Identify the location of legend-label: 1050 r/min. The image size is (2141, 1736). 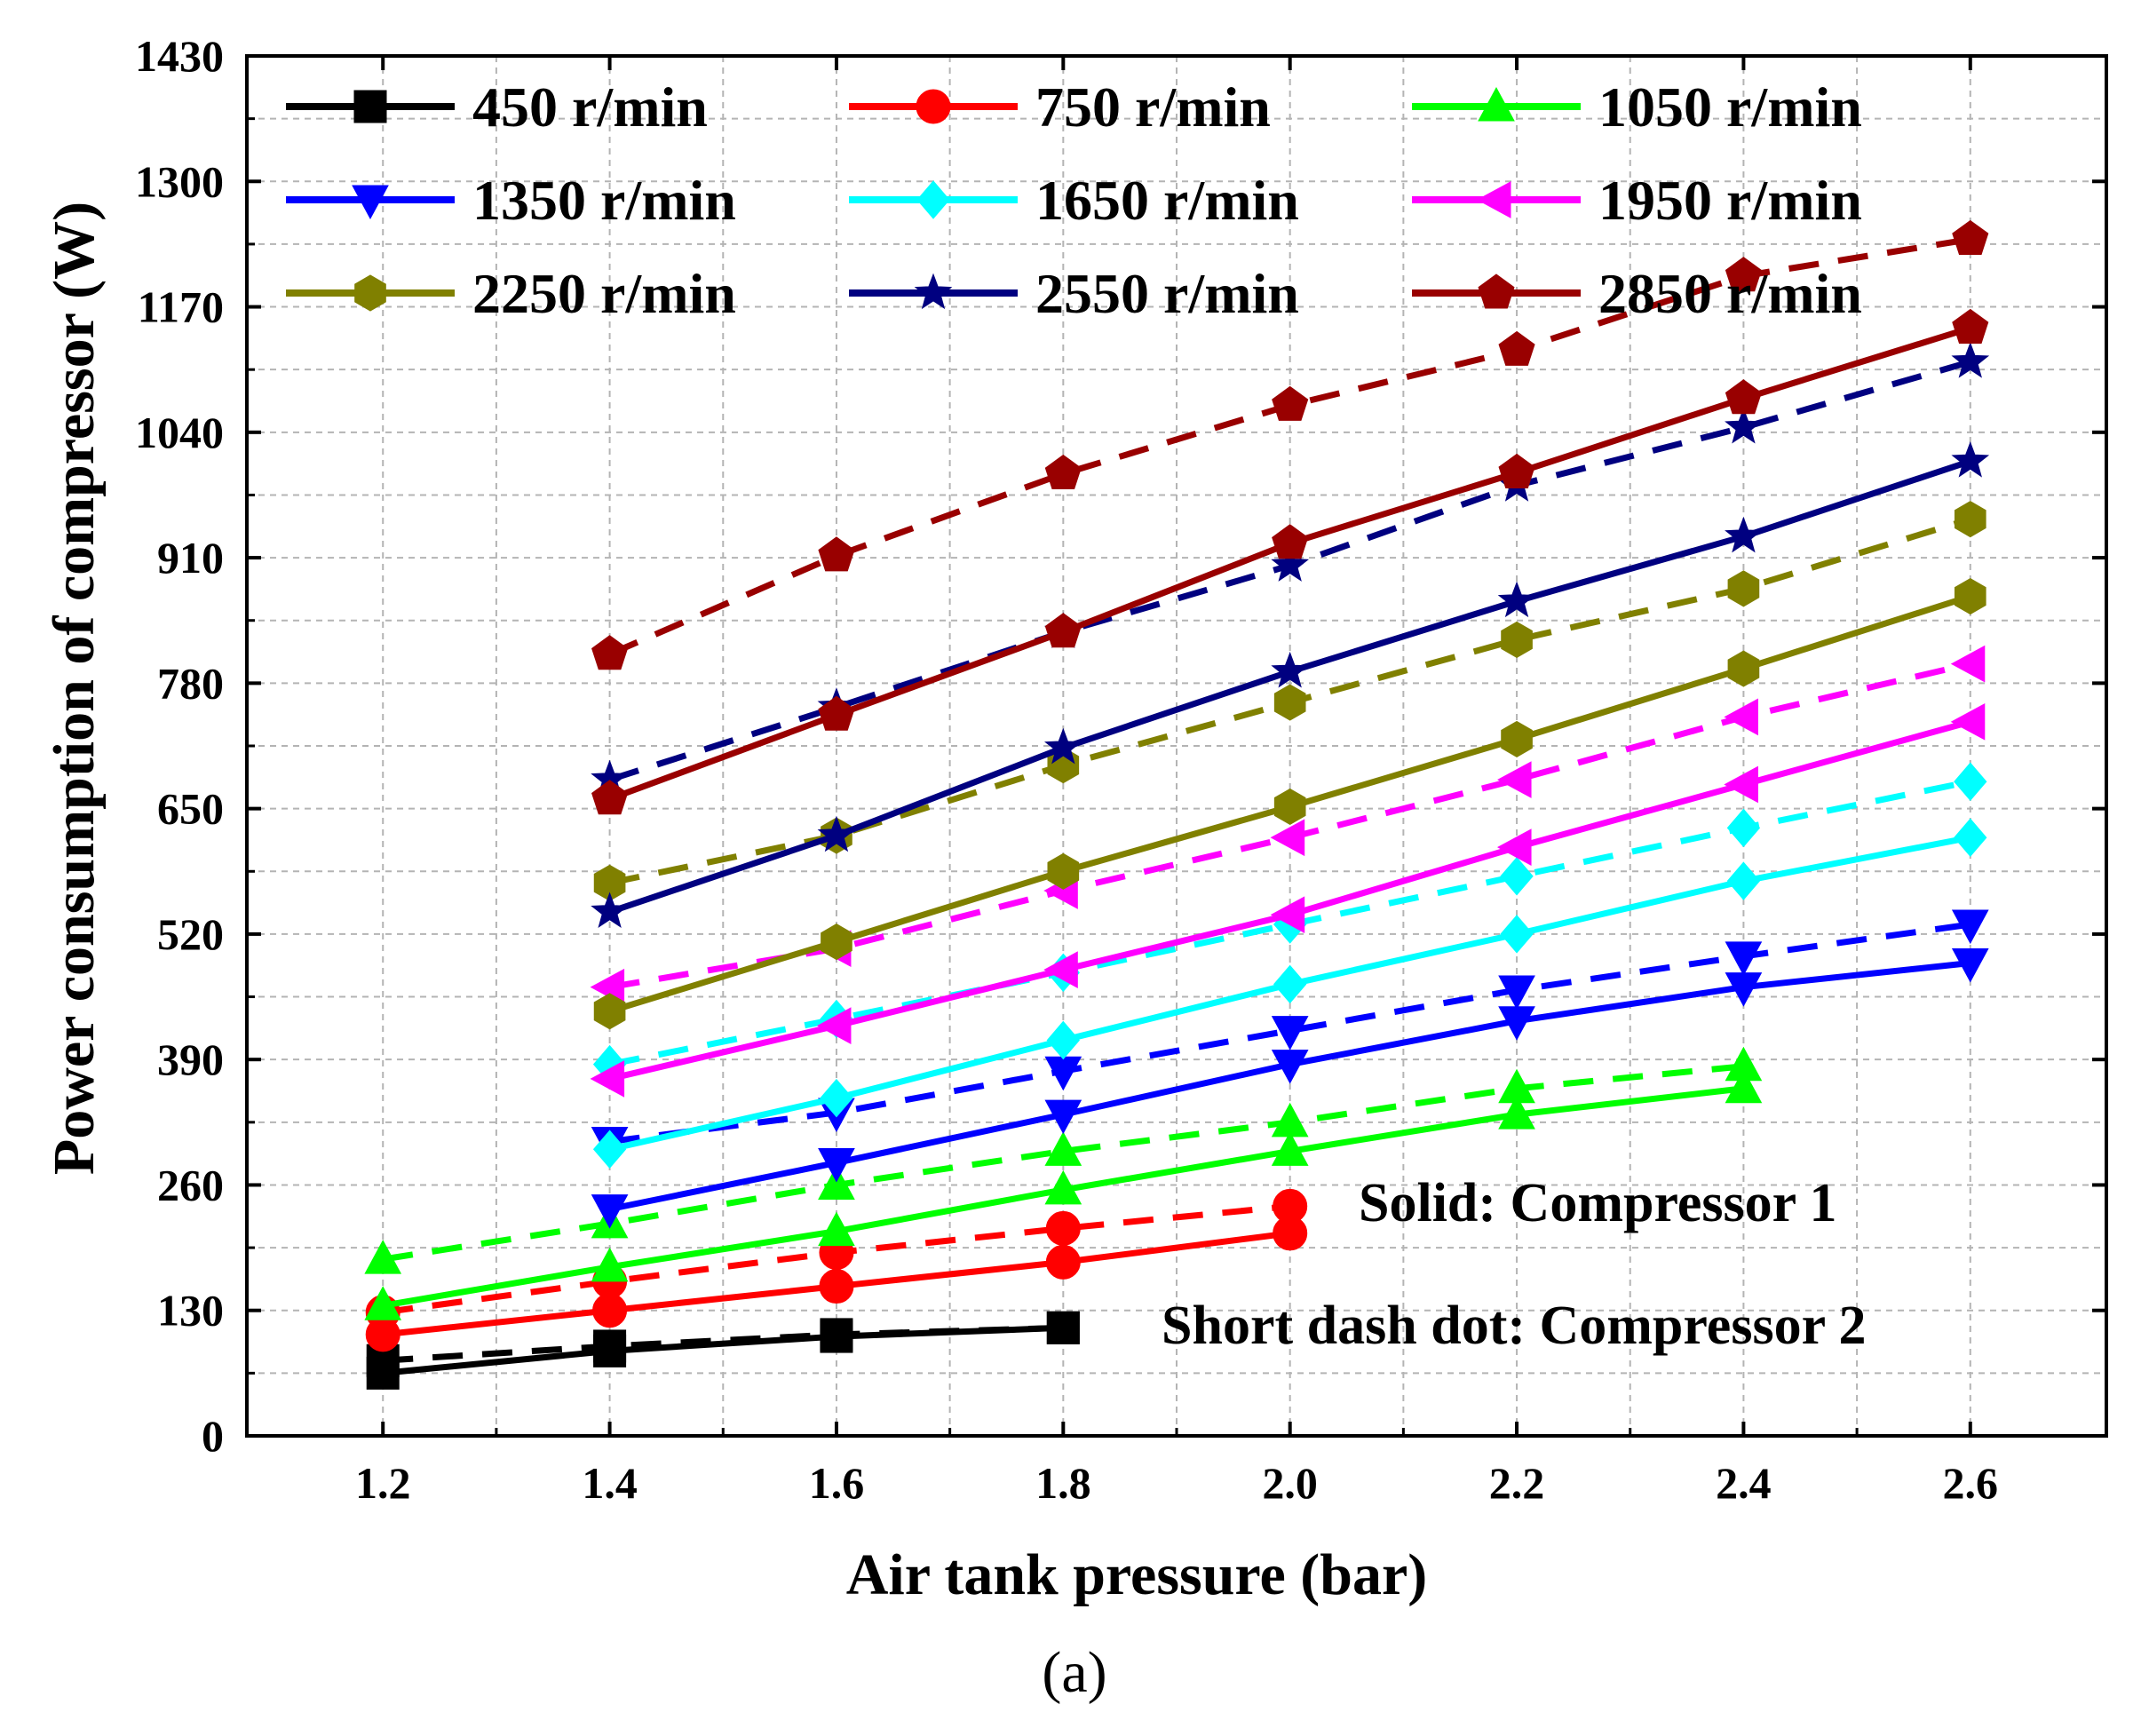
(1730, 107).